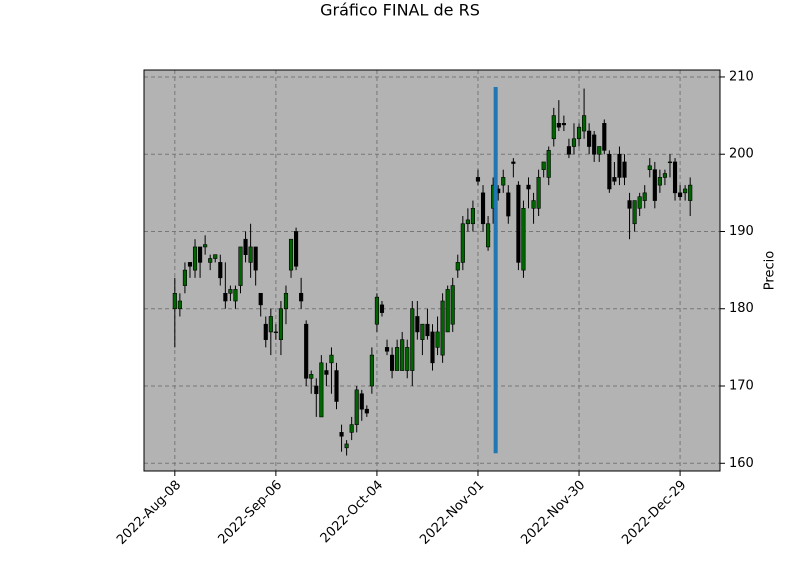  Describe the element at coordinates (352, 512) in the screenshot. I see `x-tick-label: 2022-Oct-04` at that location.